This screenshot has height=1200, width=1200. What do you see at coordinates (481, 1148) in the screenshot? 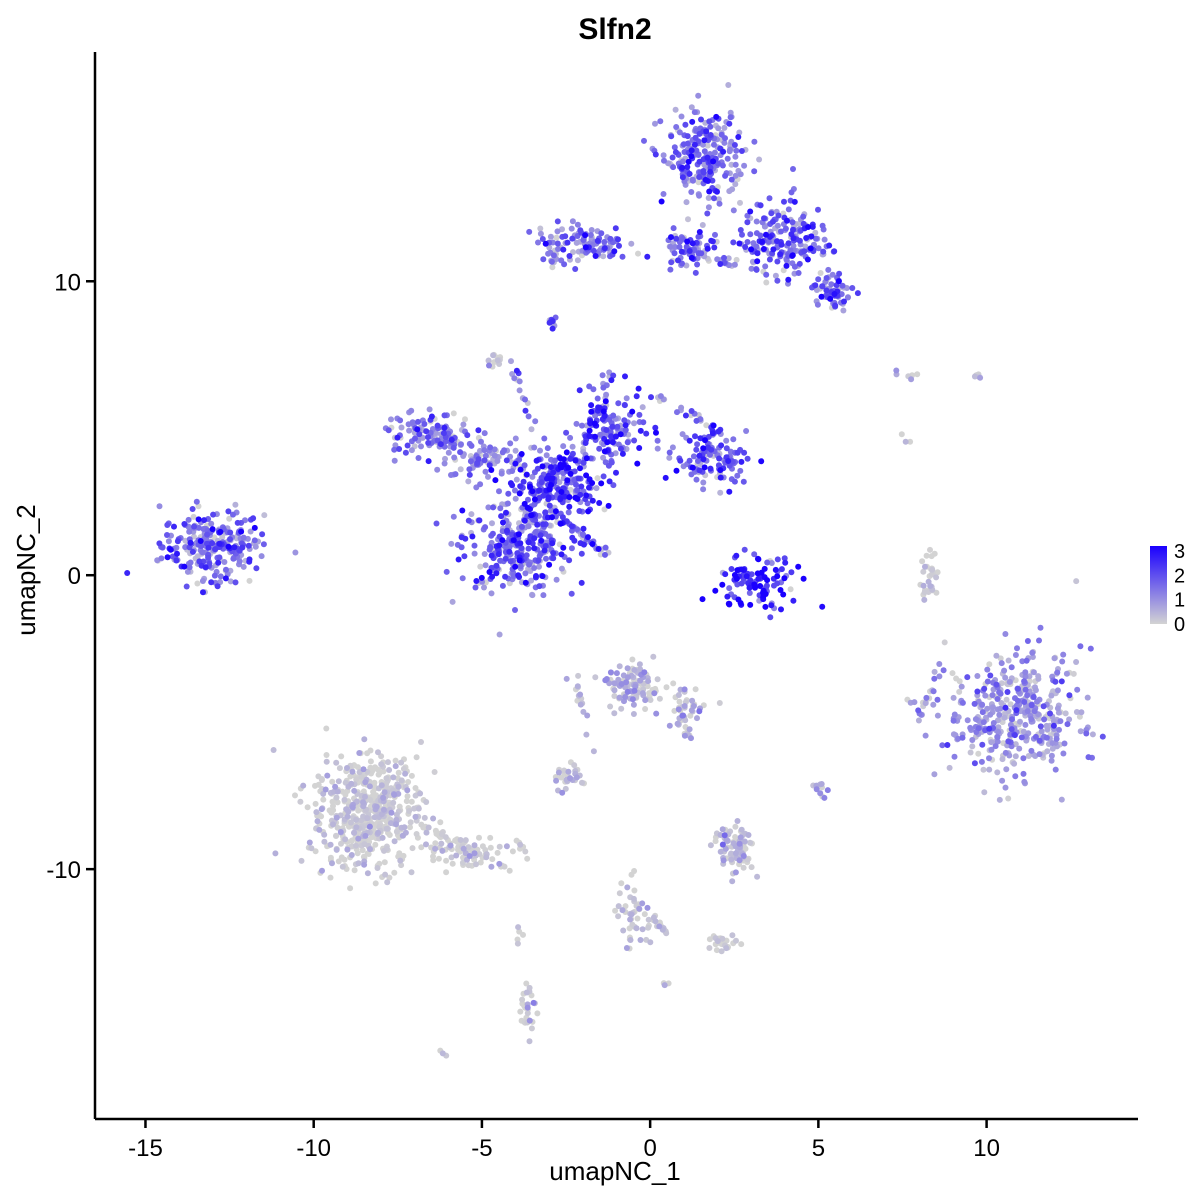
I see `x-tick-label: -5` at bounding box center [481, 1148].